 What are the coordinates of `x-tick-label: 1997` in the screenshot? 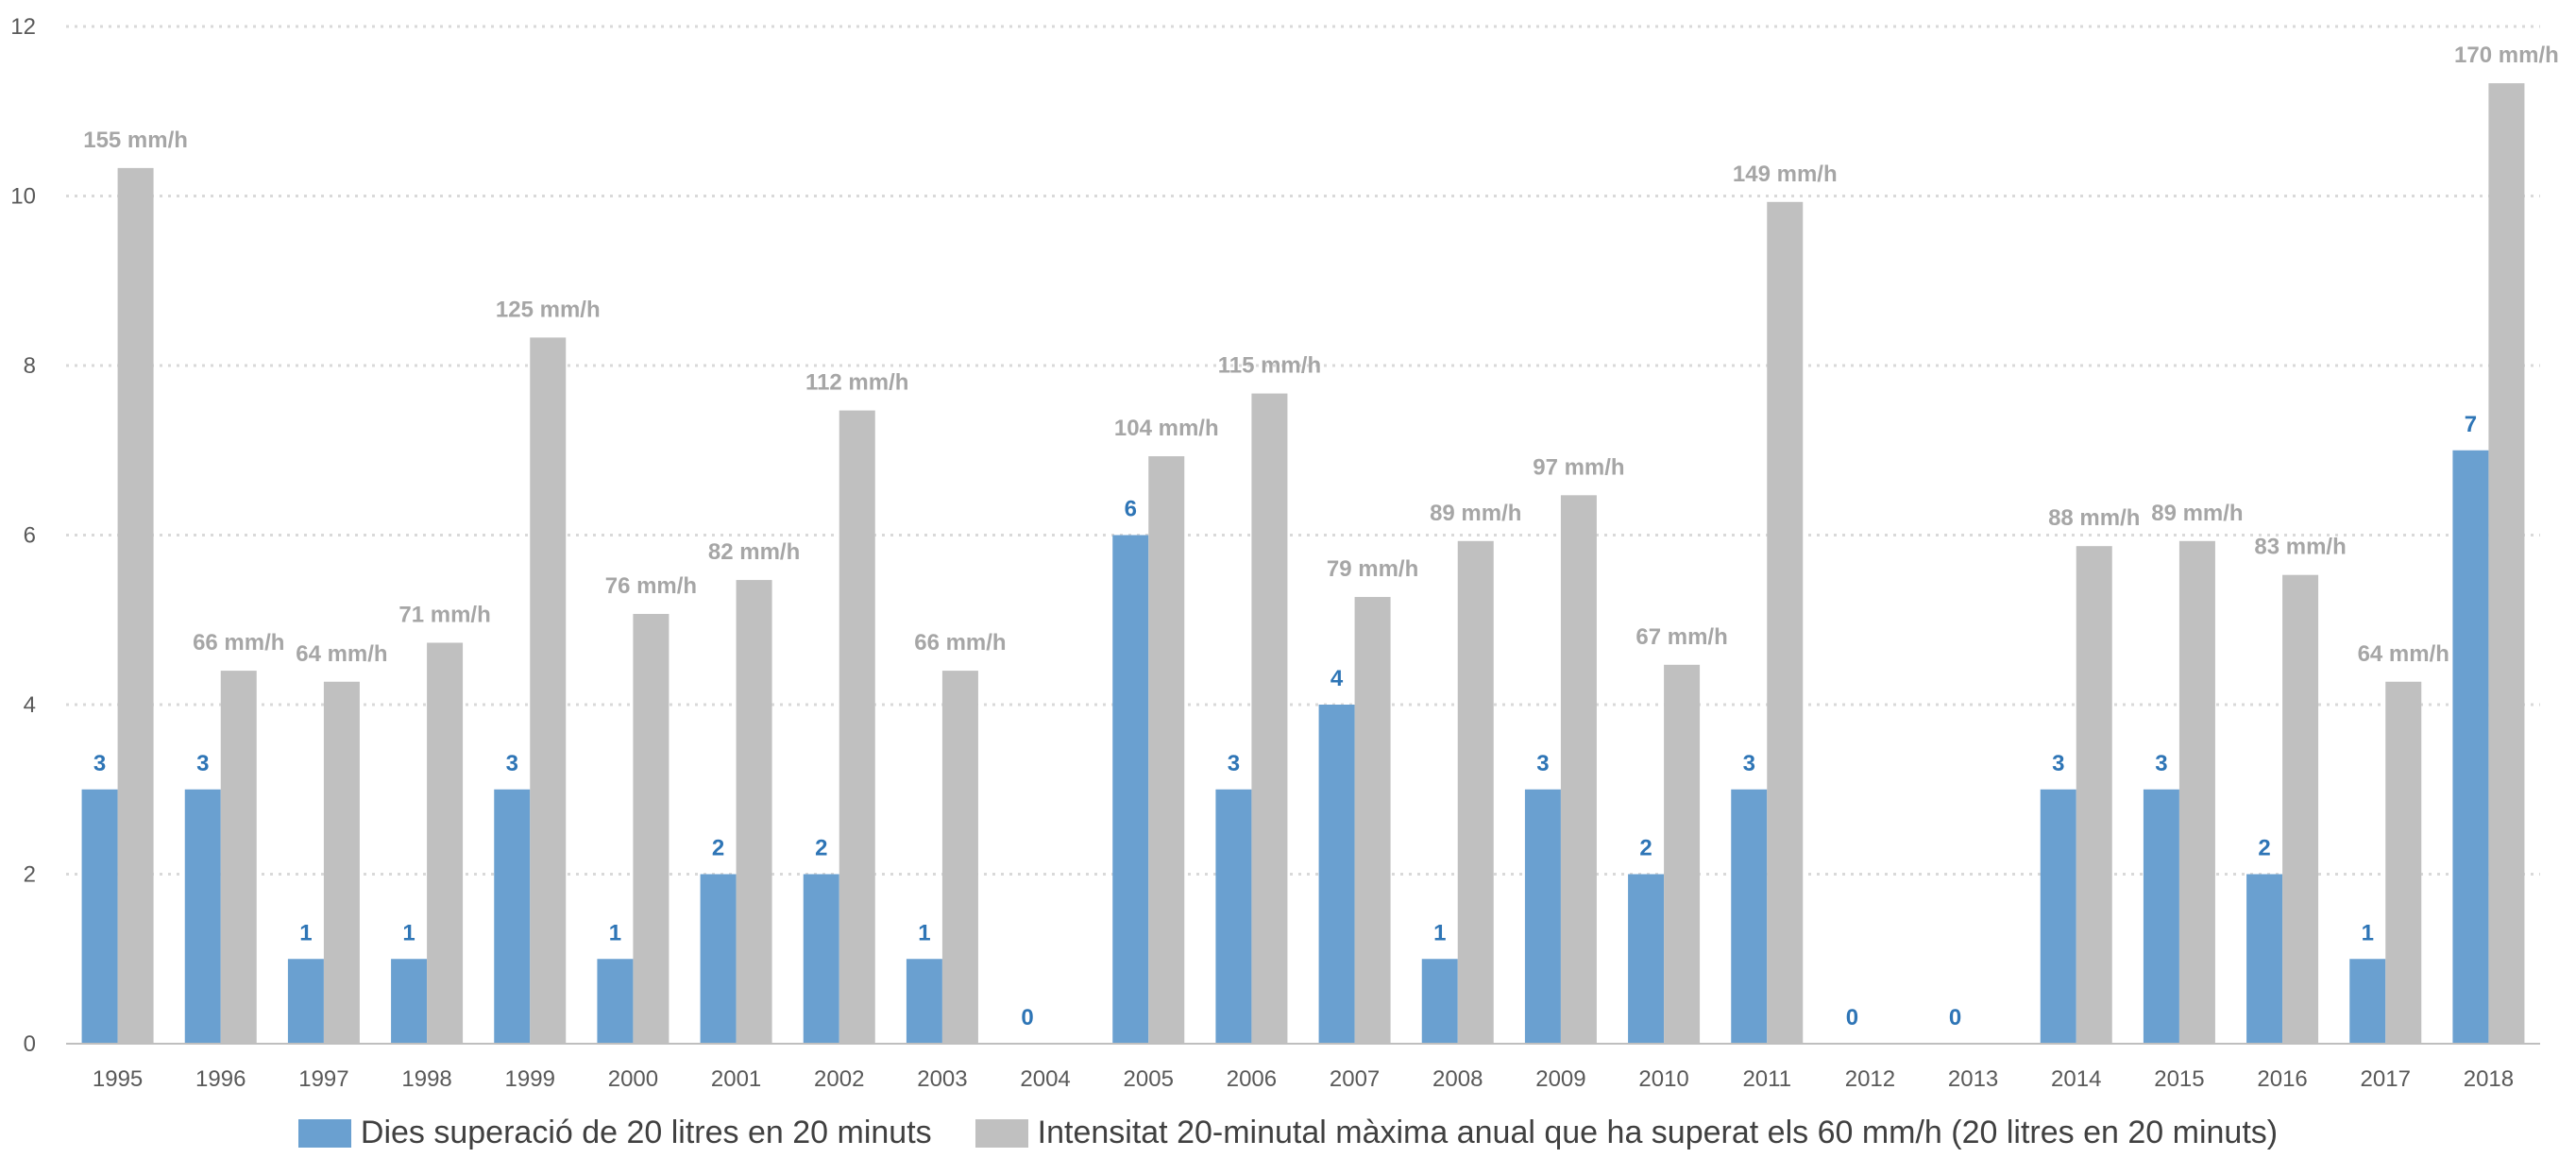 It's located at (323, 1079).